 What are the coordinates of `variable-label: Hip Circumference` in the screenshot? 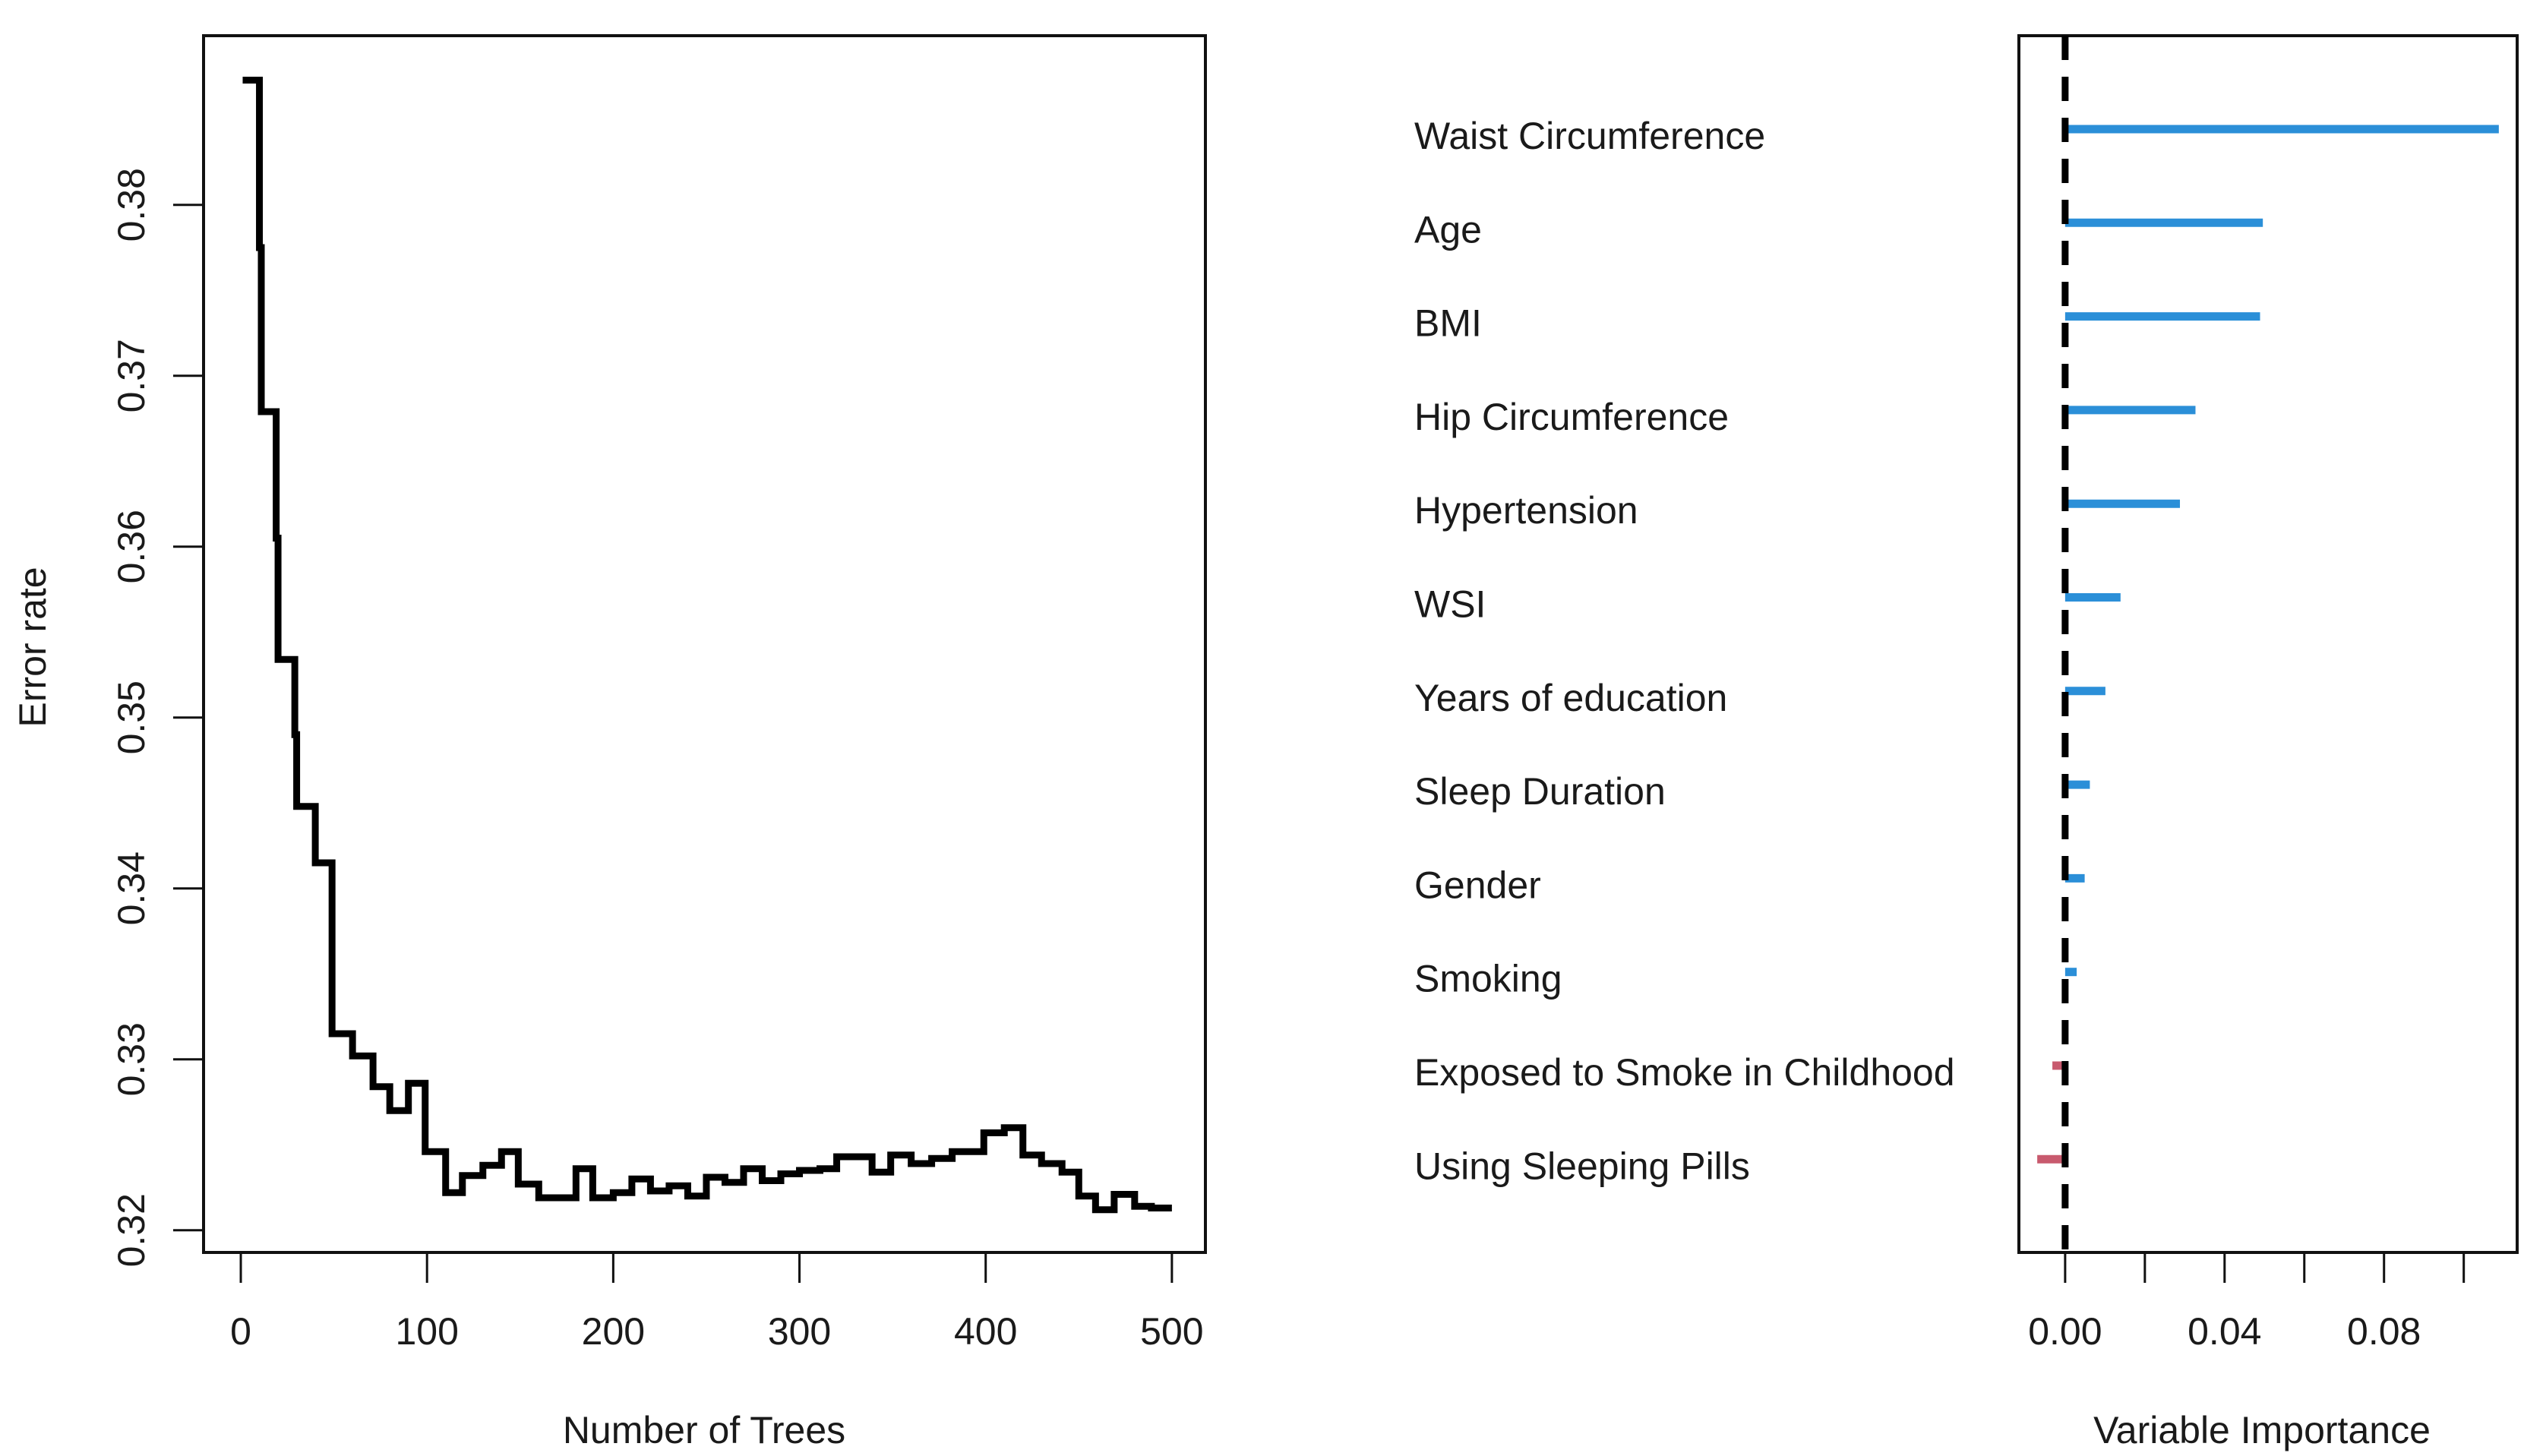 It's located at (1572, 417).